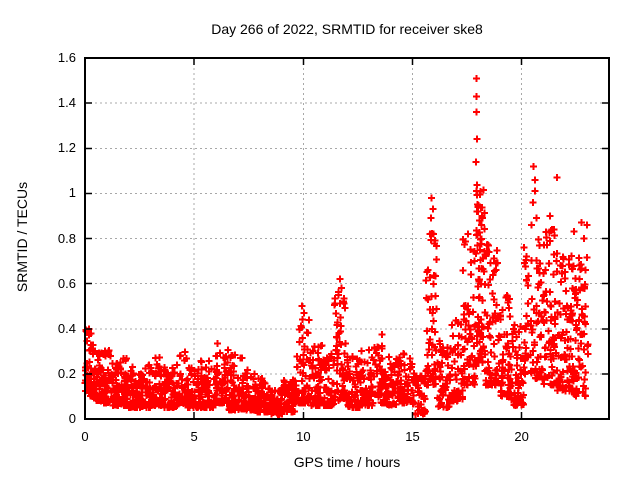 This screenshot has width=640, height=480. What do you see at coordinates (66, 148) in the screenshot?
I see `y-tick-label: 1.2` at bounding box center [66, 148].